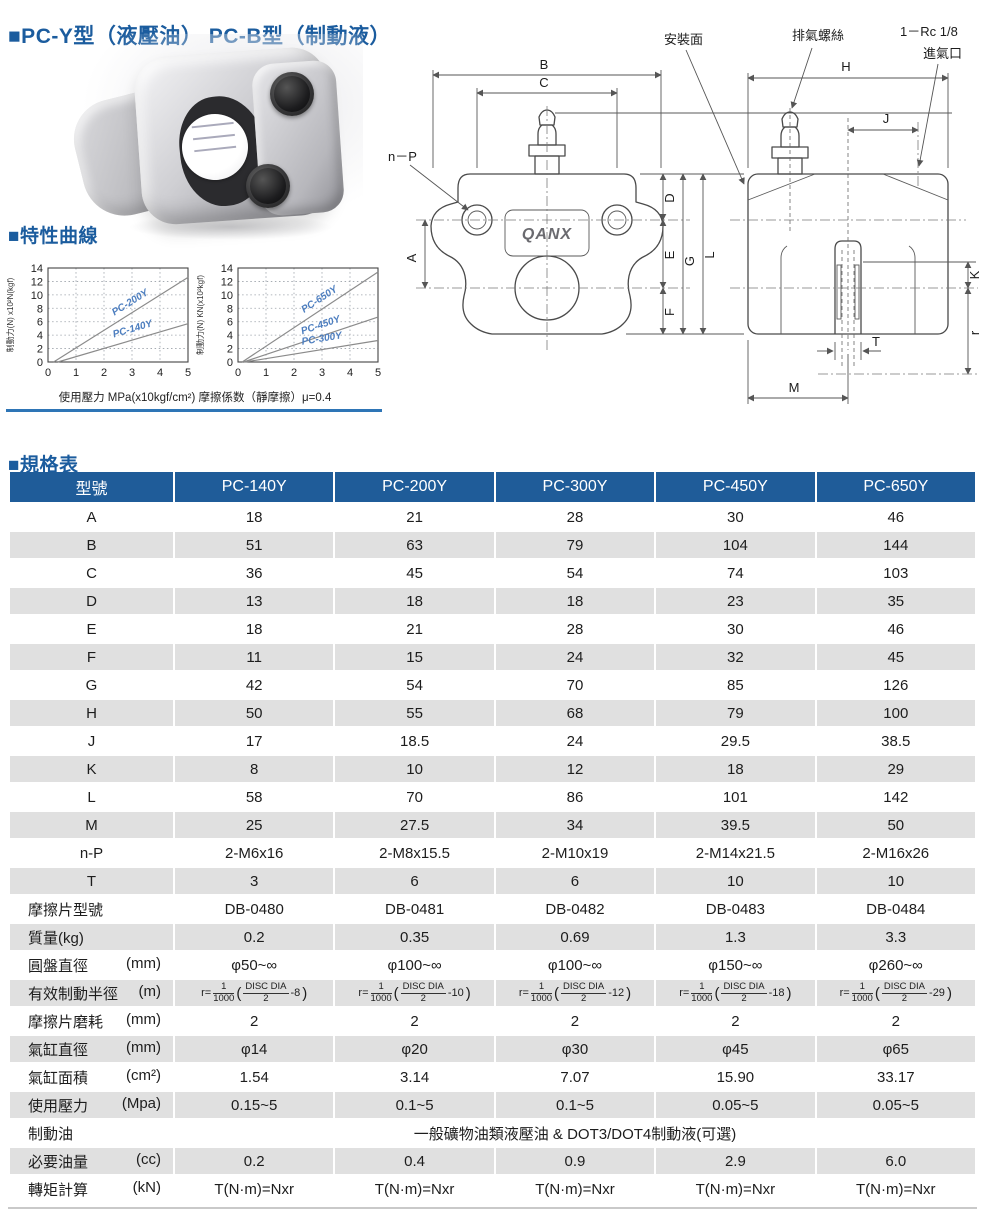 This screenshot has width=985, height=1220. What do you see at coordinates (735, 1161) in the screenshot?
I see `spec-value: 2.9` at bounding box center [735, 1161].